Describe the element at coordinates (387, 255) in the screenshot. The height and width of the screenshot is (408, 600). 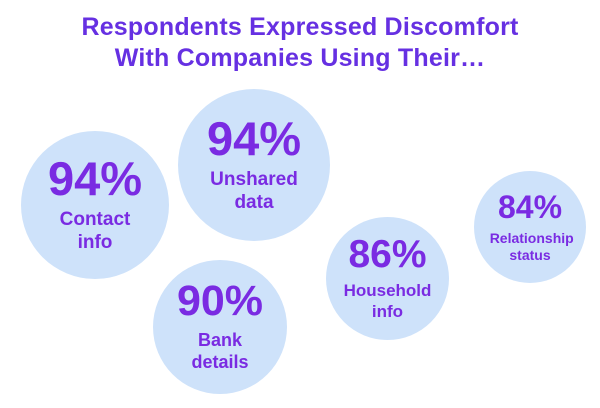
I see `bubble-household-info-value: 86%` at that location.